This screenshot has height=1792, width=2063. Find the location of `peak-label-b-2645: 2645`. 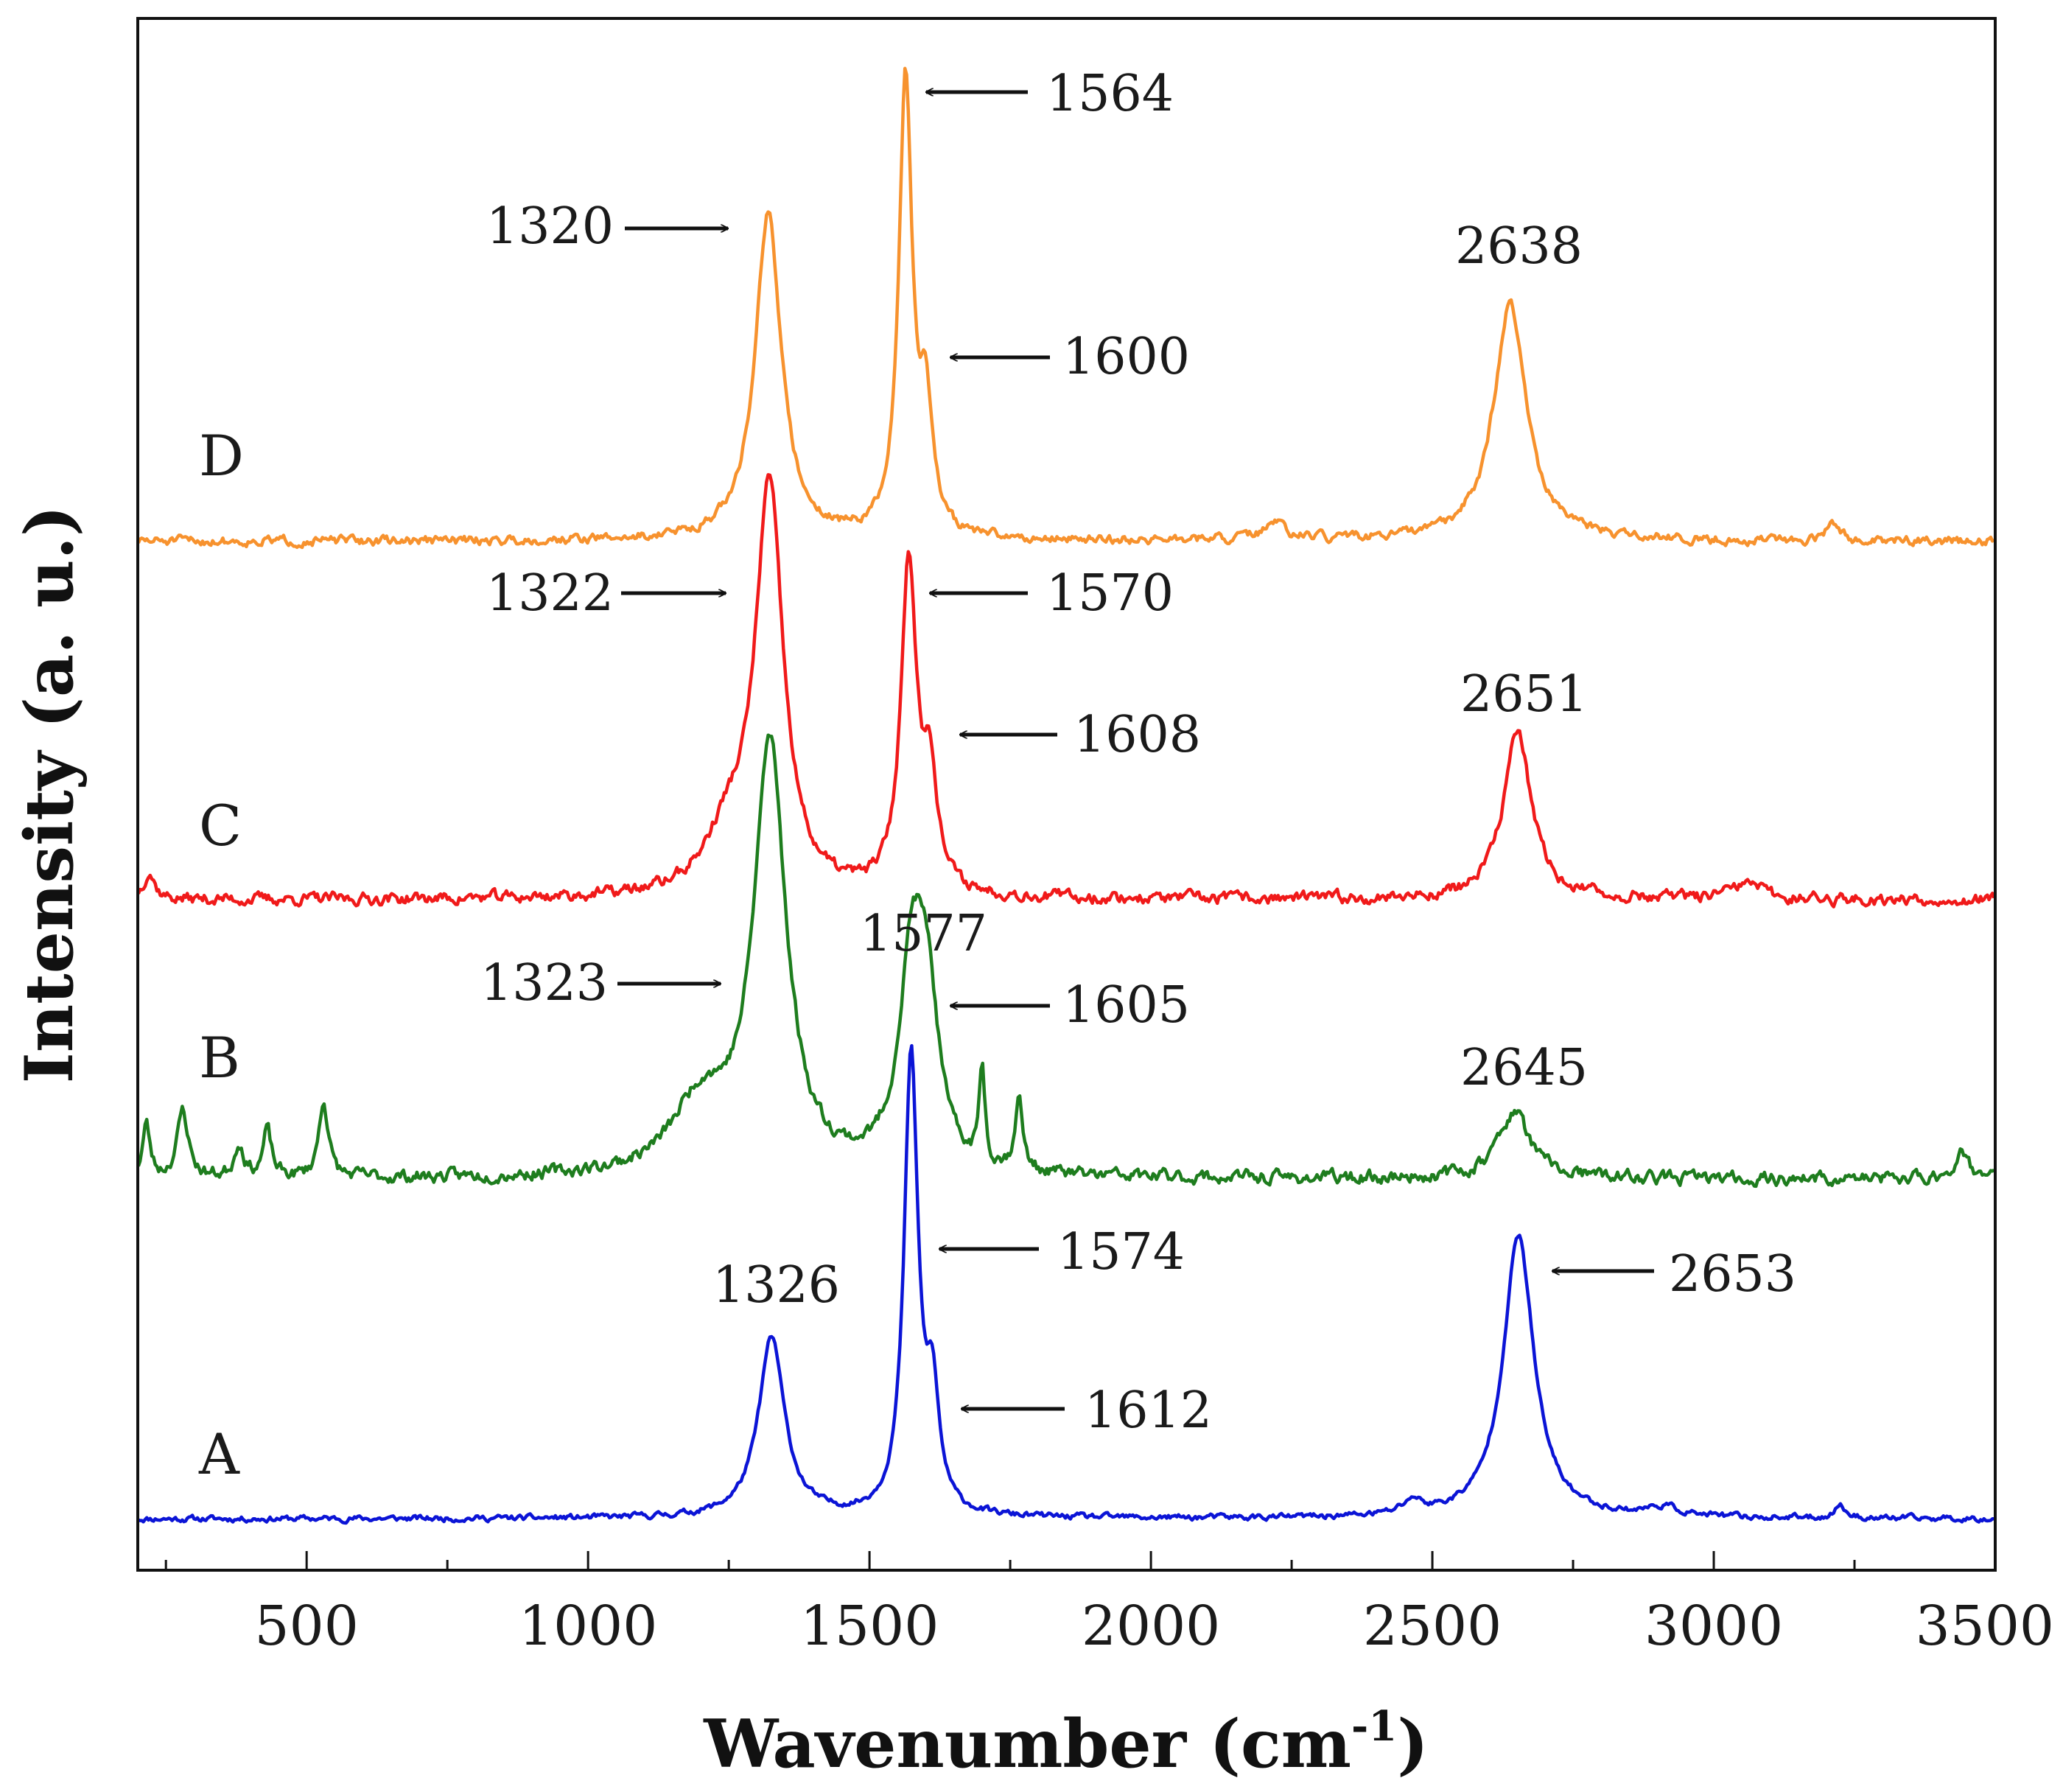

peak-label-b-2645: 2645 is located at coordinates (1524, 1068).